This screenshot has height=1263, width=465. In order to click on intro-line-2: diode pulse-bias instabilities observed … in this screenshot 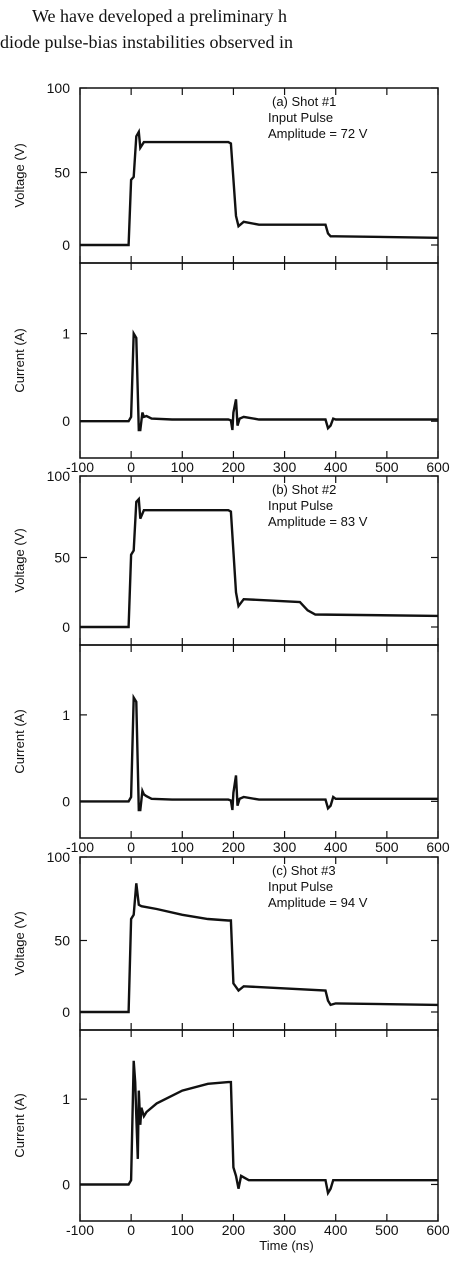, I will do `click(146, 42)`.